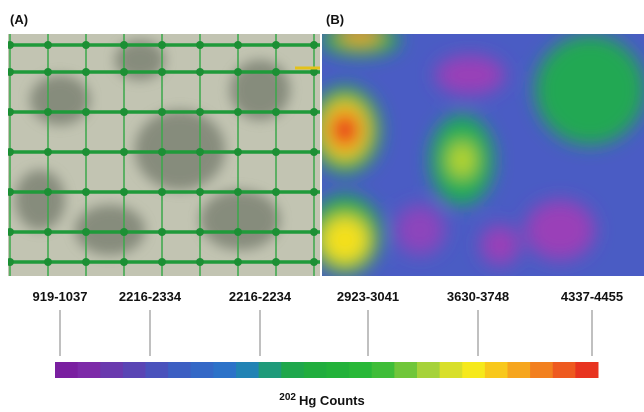 The image size is (644, 412). I want to click on panel-label: (A), so click(19, 19).